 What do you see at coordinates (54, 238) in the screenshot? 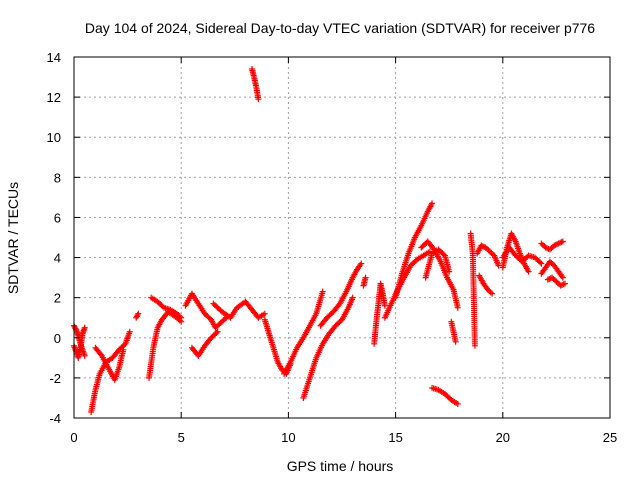
I see `y-tick-labels: -4 -2 0 2 4 6 8 10 12 14` at bounding box center [54, 238].